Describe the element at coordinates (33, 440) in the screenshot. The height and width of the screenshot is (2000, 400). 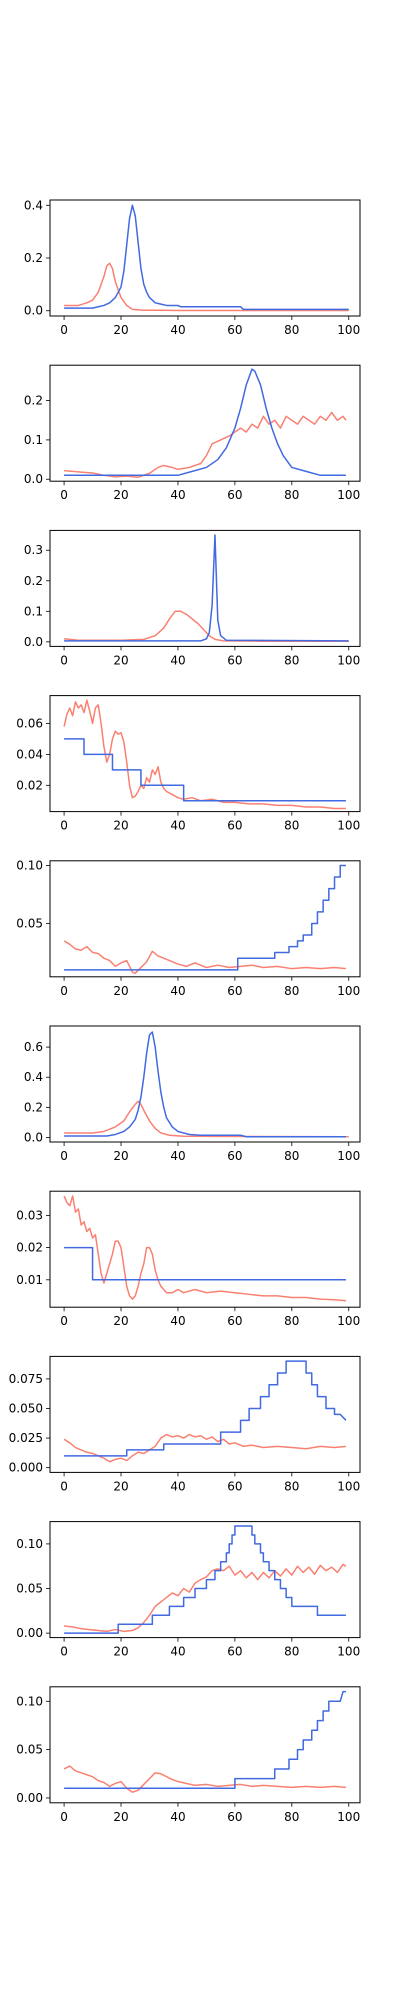
I see `y-tick-label: 0.1` at that location.